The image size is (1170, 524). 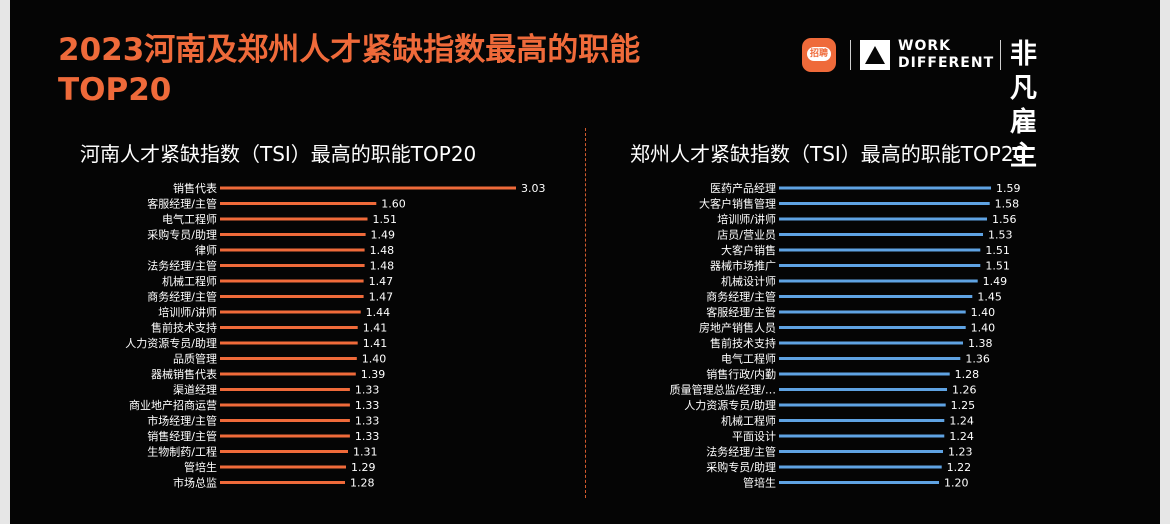 I want to click on page-title-text: 2023河南及郑州人才紧缺指数最高的职能 TOP20, so click(x=349, y=70).